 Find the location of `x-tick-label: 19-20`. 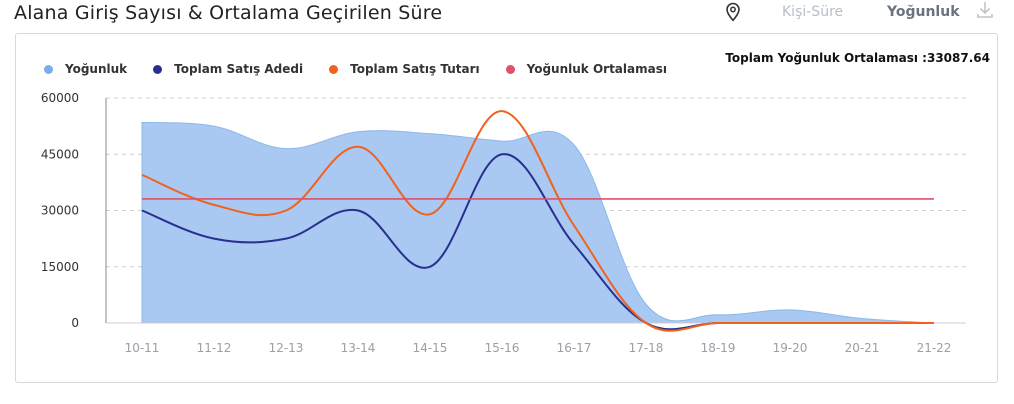

x-tick-label: 19-20 is located at coordinates (790, 348).